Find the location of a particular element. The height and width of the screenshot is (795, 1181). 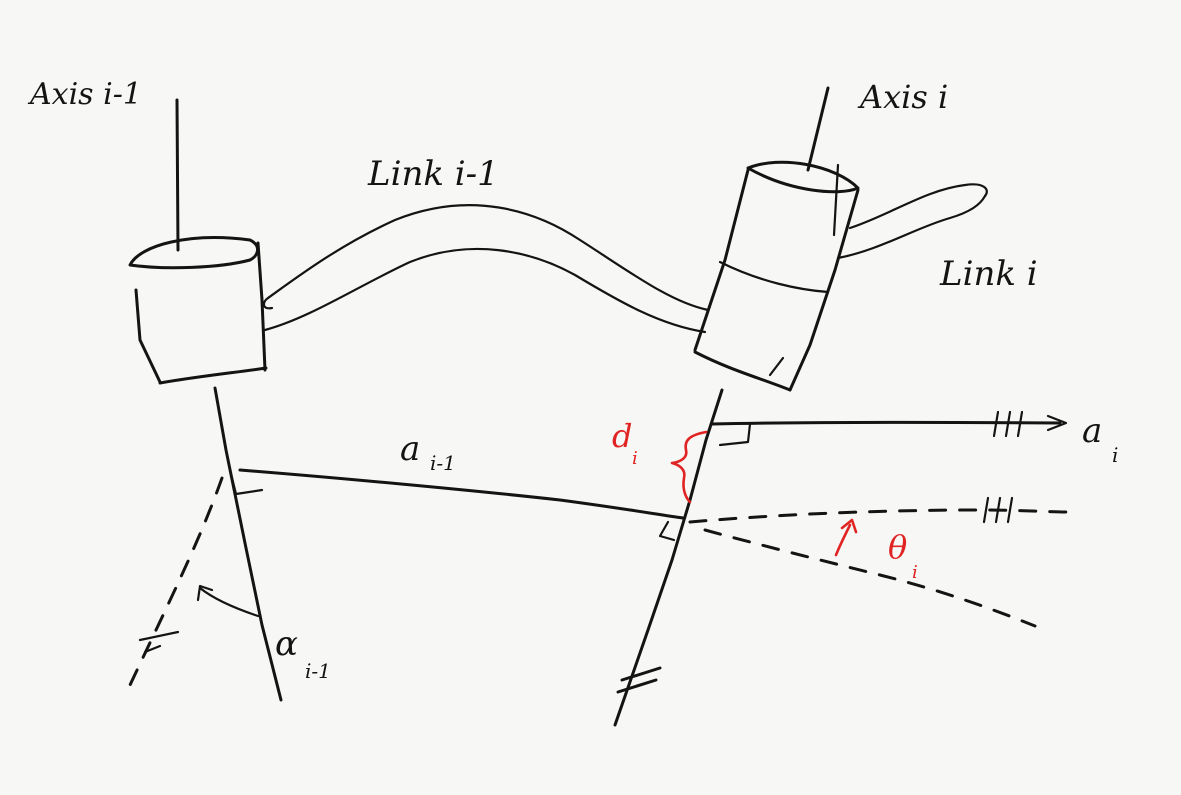

axis-i-label: Axis i is located at coordinates (902, 97).